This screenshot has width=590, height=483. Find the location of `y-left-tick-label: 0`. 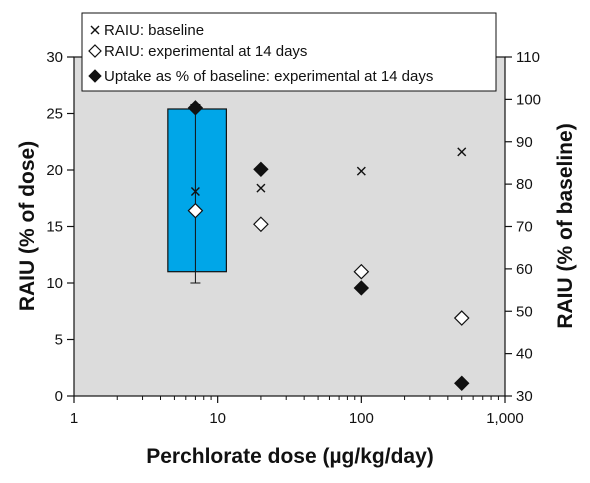

y-left-tick-label: 0 is located at coordinates (59, 396).